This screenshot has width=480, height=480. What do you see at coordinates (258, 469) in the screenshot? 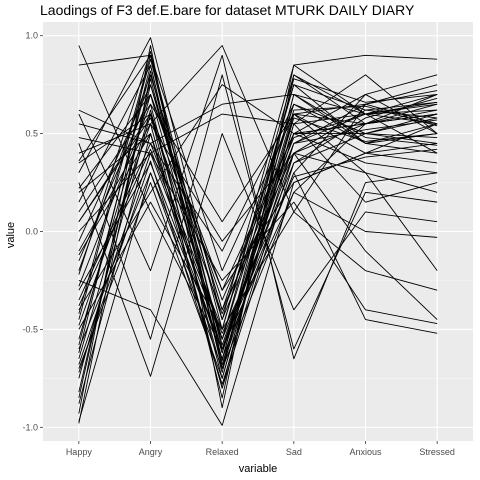
I see `x-axis-title: variable` at bounding box center [258, 469].